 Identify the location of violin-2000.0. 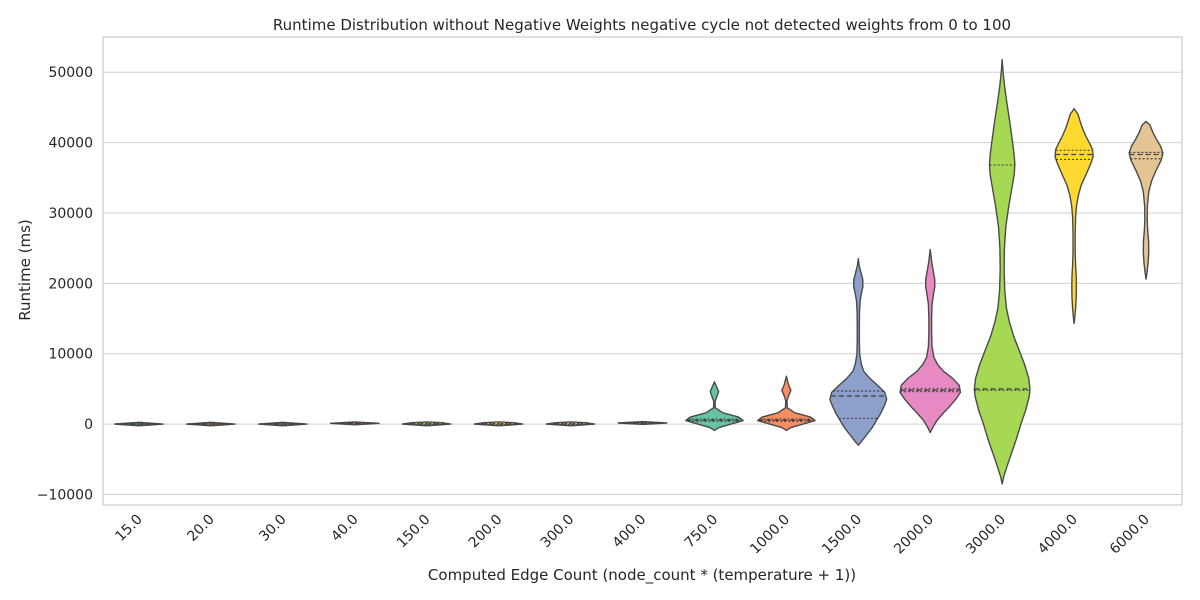
(930, 341).